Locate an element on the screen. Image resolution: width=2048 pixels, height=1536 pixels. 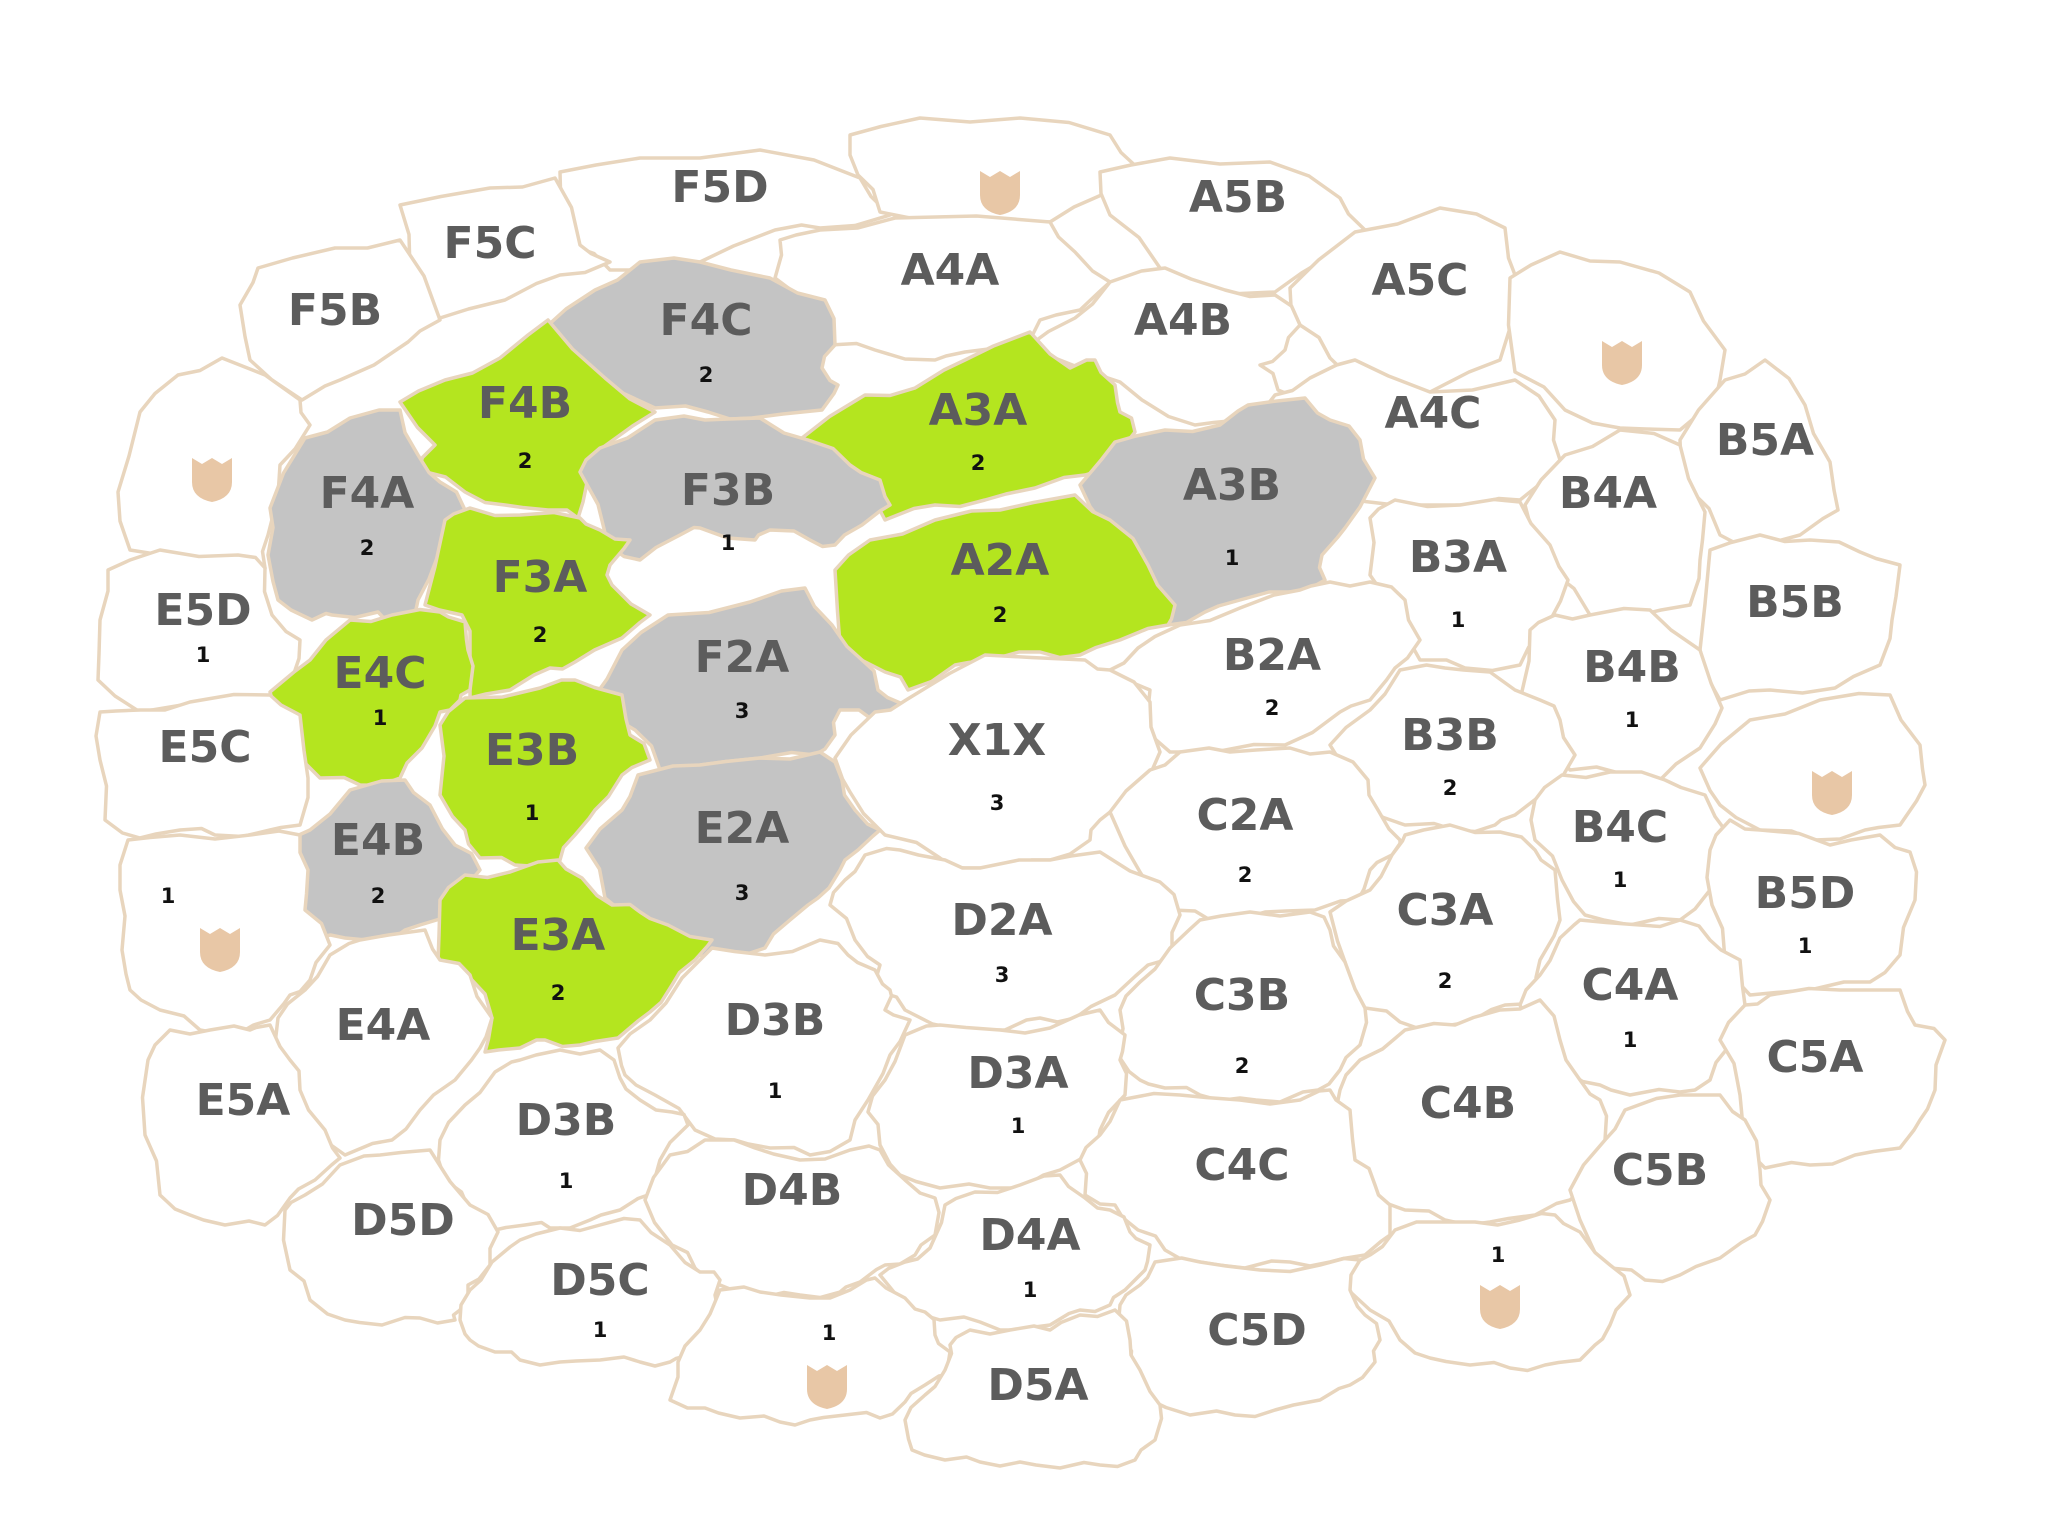
region-shape-c5b is located at coordinates (1670, 1188).